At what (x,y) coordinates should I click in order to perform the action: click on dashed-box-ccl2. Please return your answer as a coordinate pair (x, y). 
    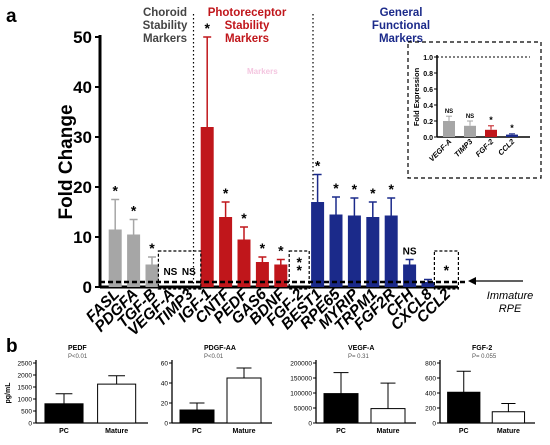
    Looking at the image, I should click on (446, 270).